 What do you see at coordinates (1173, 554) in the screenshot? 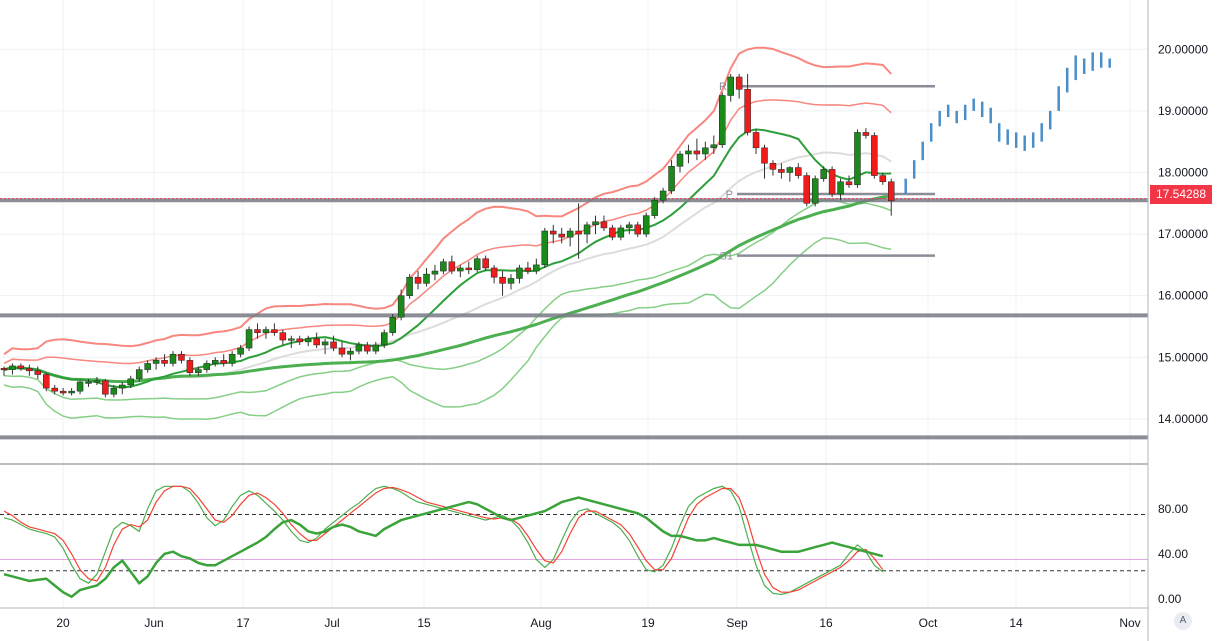
I see `oscillator-tick-label: 40.00` at bounding box center [1173, 554].